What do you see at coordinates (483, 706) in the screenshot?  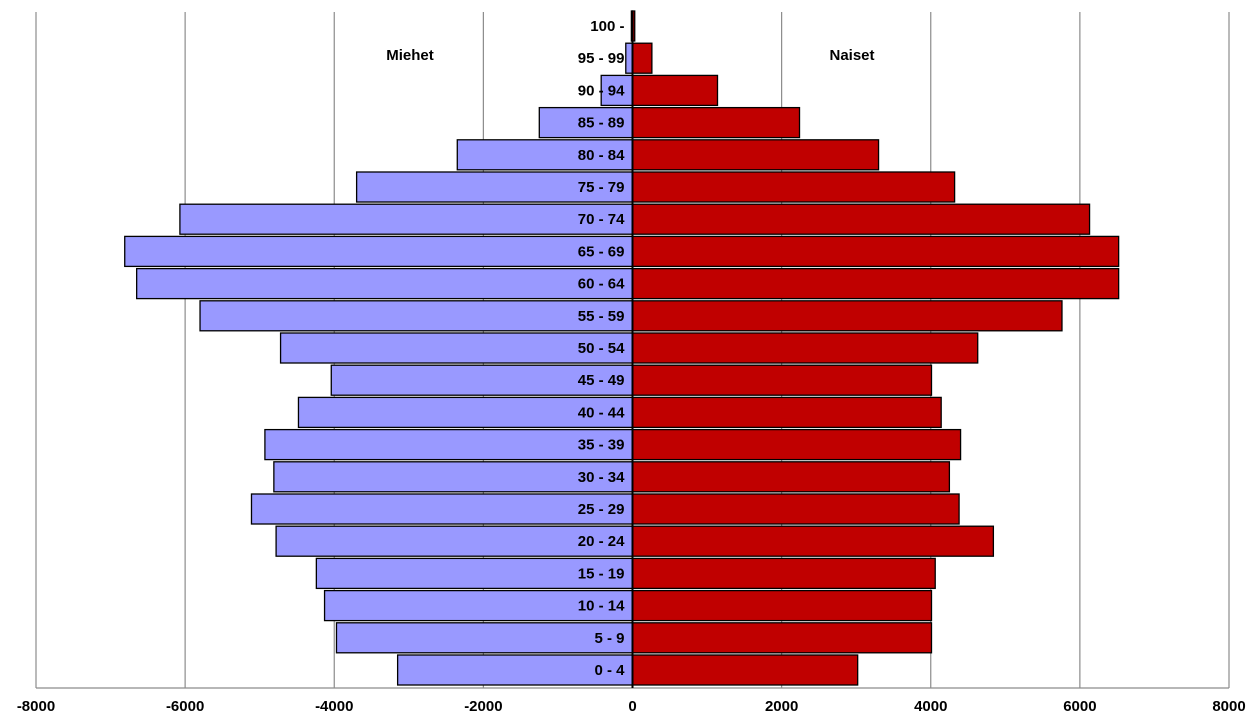 I see `x-tick-label: -2000` at bounding box center [483, 706].